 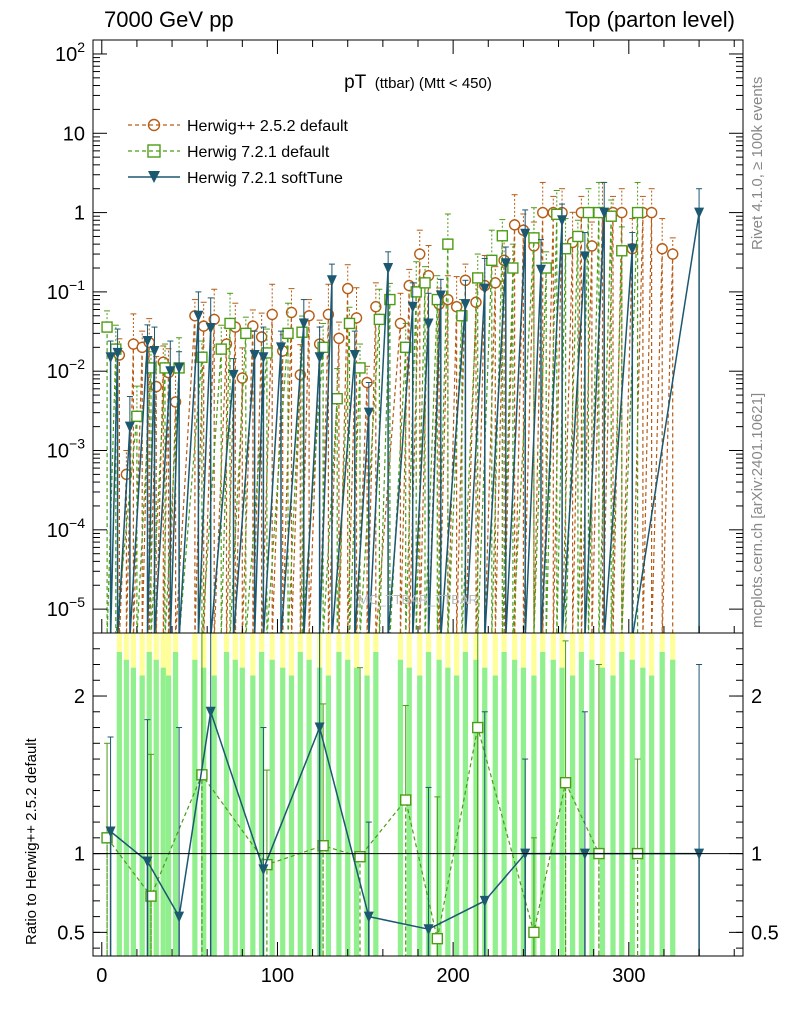 I want to click on legend-marker-herwig721, so click(x=154, y=151).